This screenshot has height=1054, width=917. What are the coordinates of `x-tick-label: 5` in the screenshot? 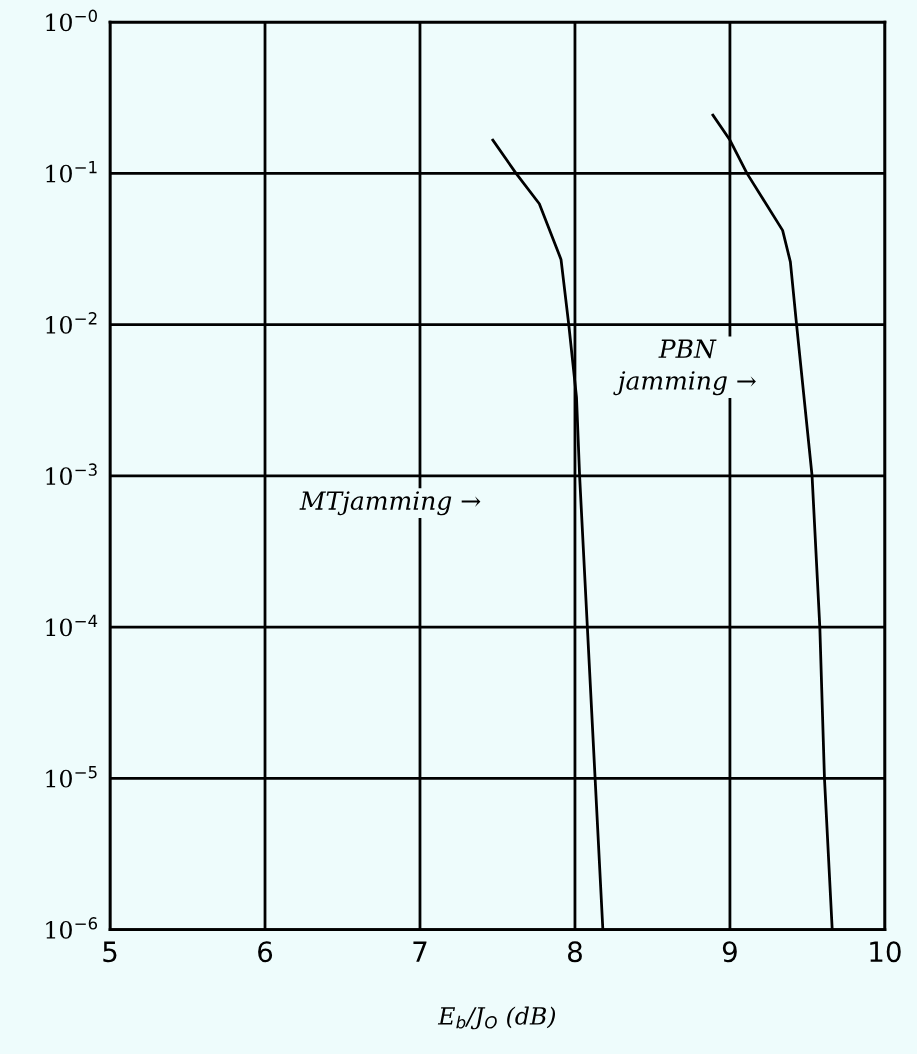 It's located at (110, 952).